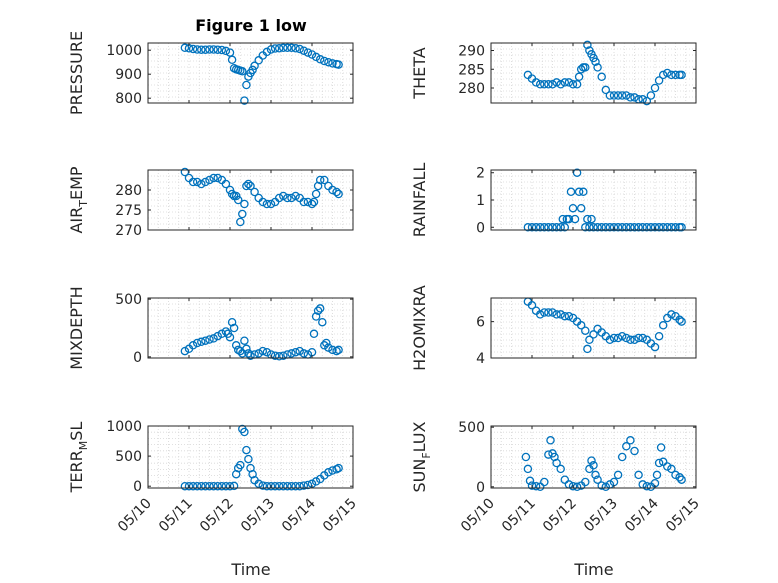 This screenshot has width=778, height=583. Describe the element at coordinates (519, 516) in the screenshot. I see `x-tick-label: 05/11` at that location.